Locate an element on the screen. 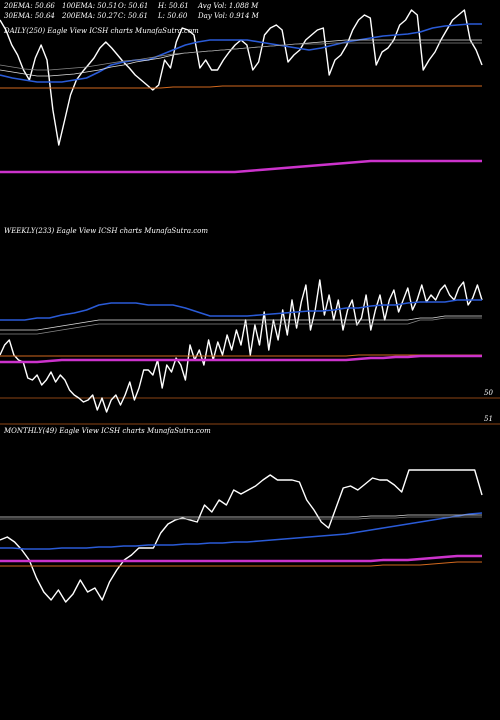 This screenshot has height=720, width=500. ema100-stat: 100EMA: 50.51 is located at coordinates (89, 6).